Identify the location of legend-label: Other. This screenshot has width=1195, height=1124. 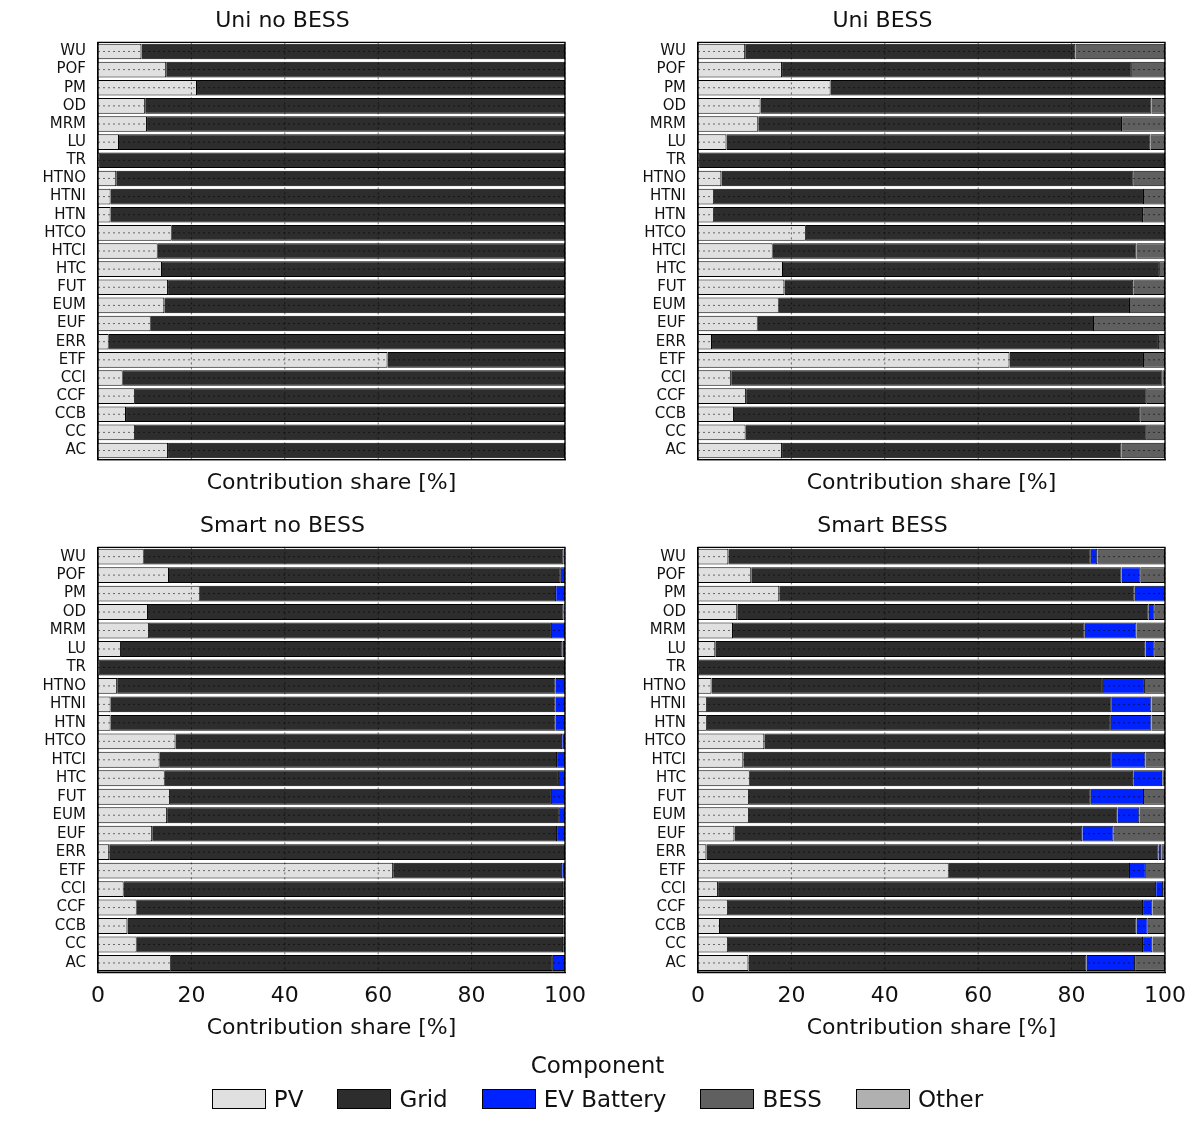
(950, 1099).